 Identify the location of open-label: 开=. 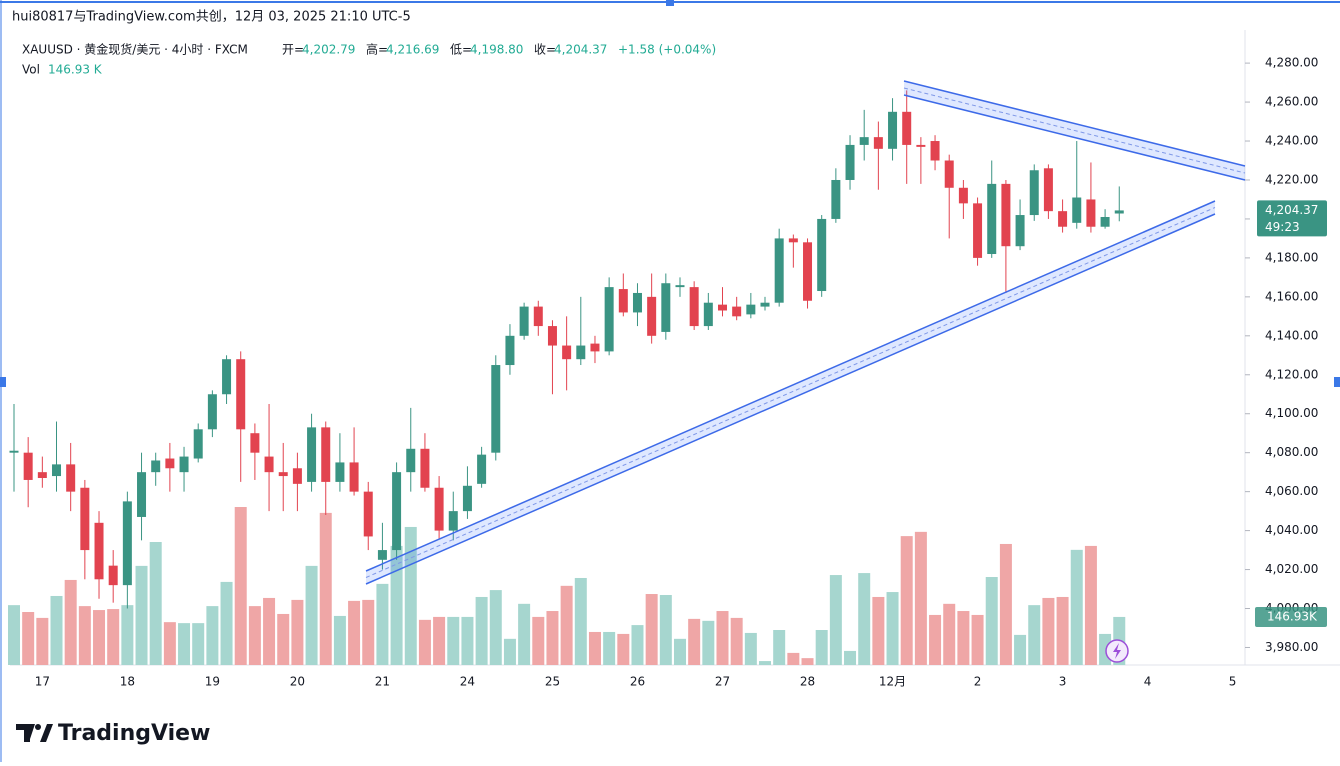
(293, 50).